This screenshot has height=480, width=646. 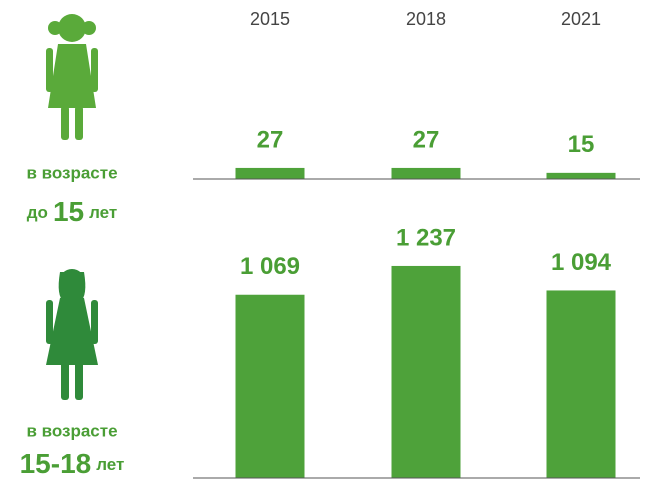 I want to click on year-label: 2015, so click(x=270, y=19).